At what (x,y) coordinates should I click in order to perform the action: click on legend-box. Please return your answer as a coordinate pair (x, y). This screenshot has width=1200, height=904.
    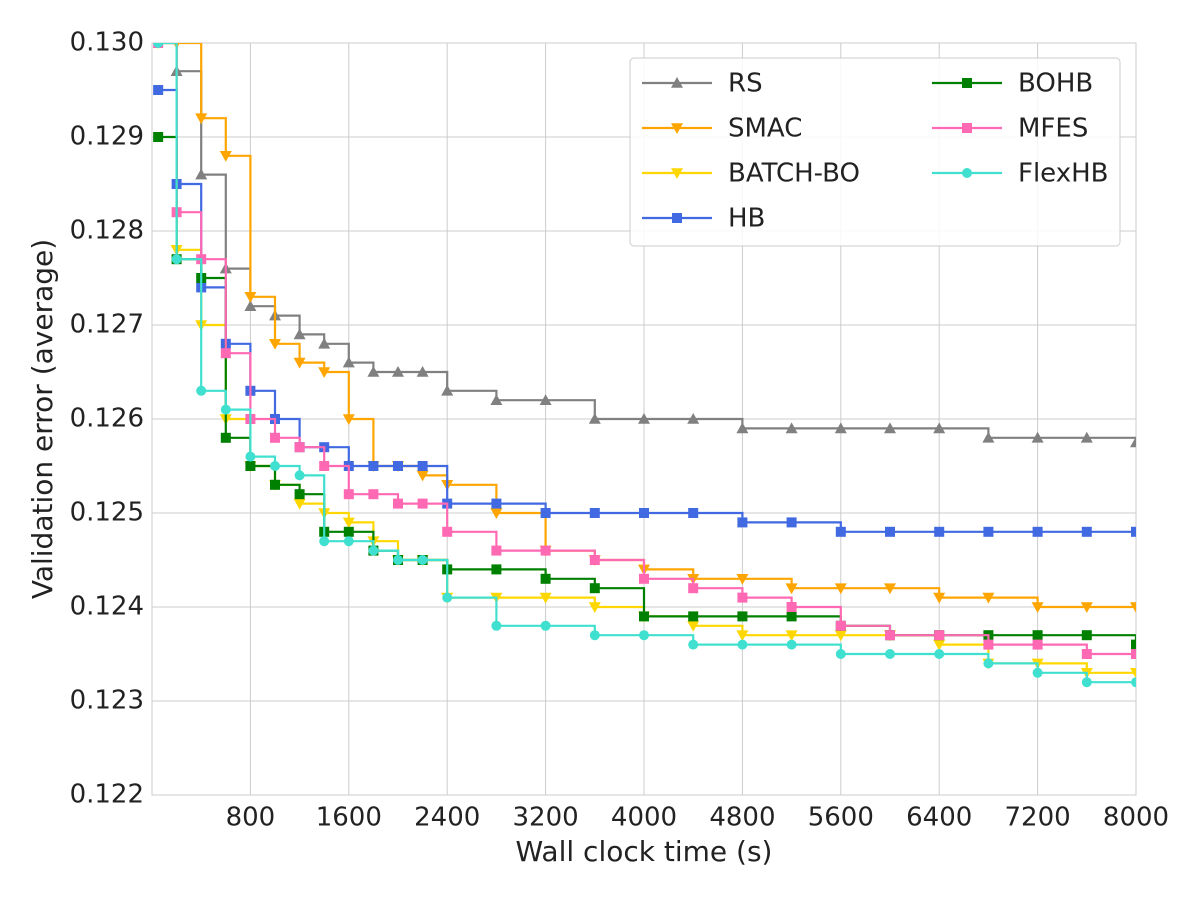
    Looking at the image, I should click on (875, 152).